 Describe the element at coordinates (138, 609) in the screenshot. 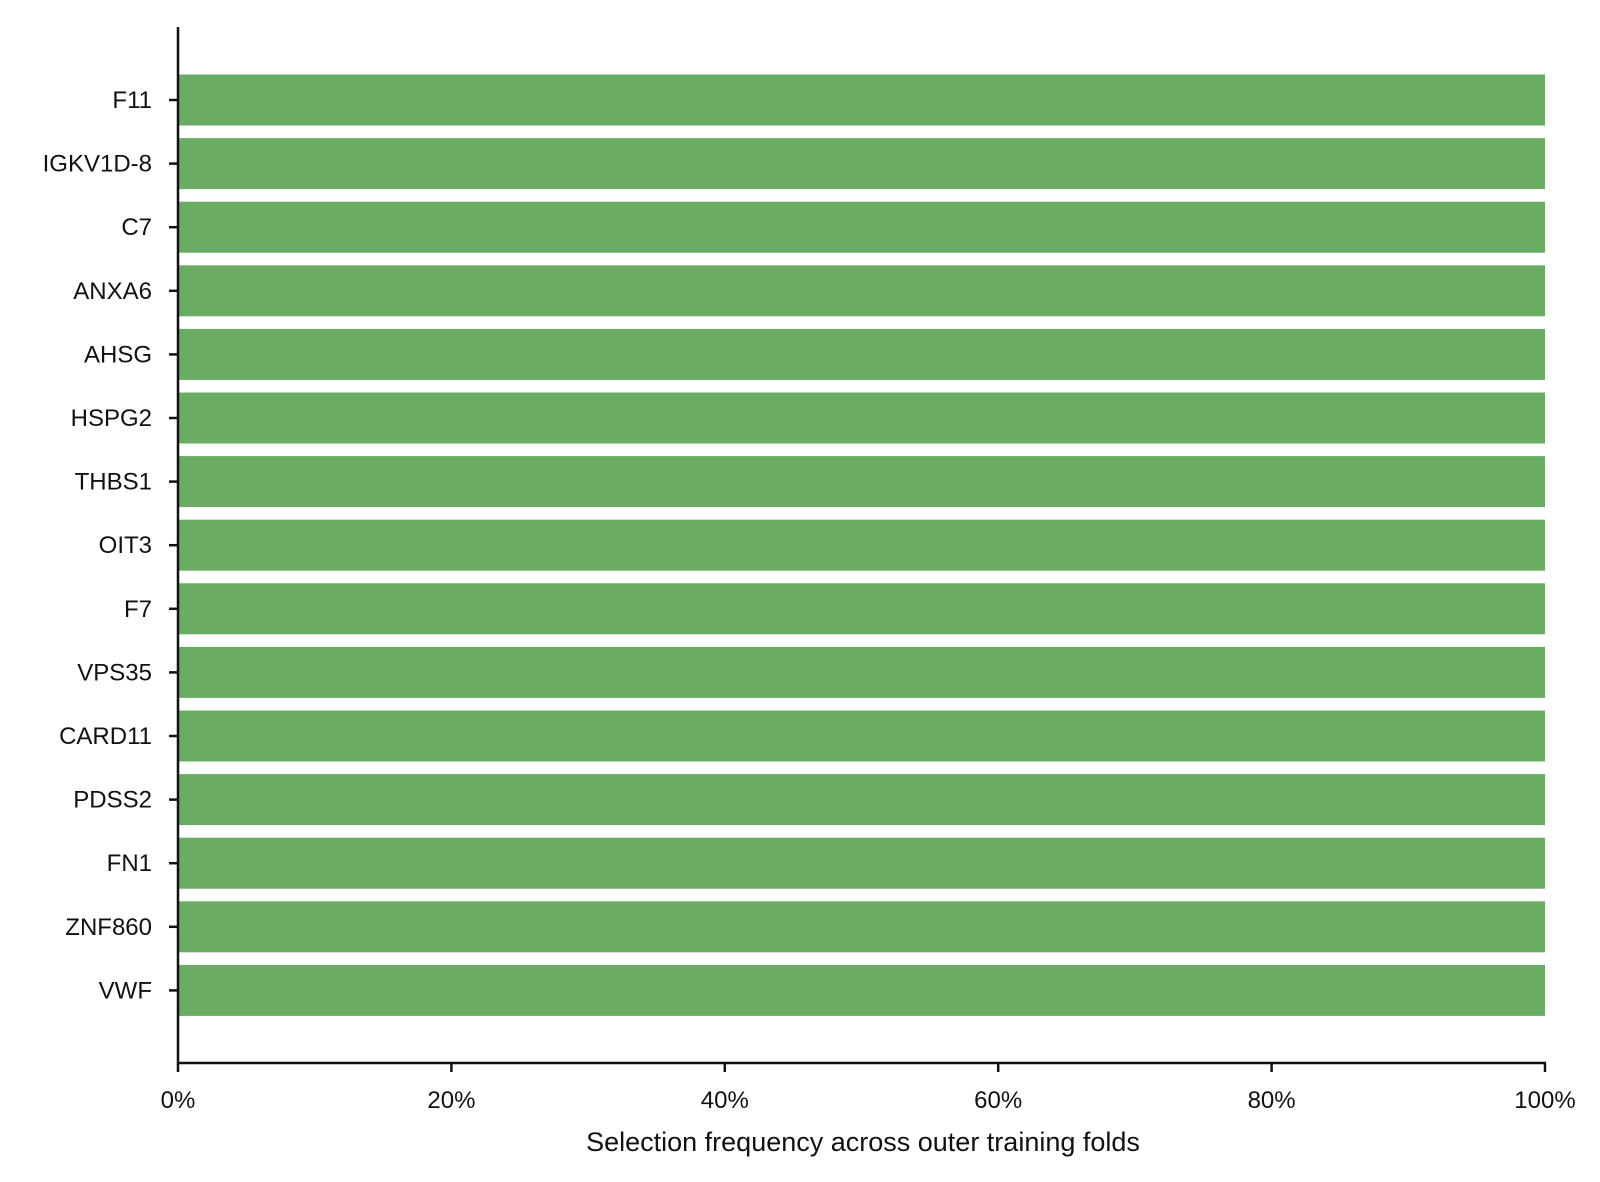

I see `y-tick-label-f7: F7` at that location.